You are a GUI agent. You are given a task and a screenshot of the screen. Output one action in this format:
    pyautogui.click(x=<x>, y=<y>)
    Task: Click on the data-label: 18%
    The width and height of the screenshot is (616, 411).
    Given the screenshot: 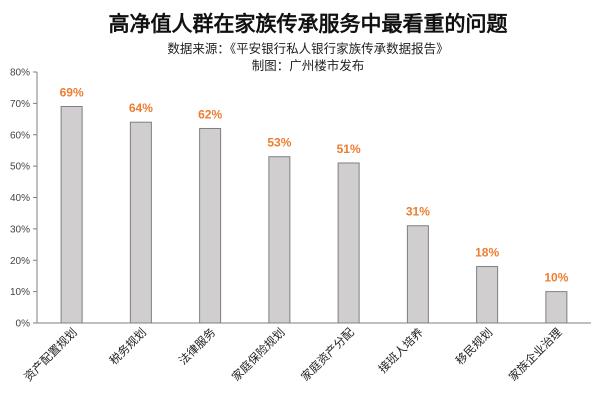 What is the action you would take?
    pyautogui.click(x=487, y=253)
    